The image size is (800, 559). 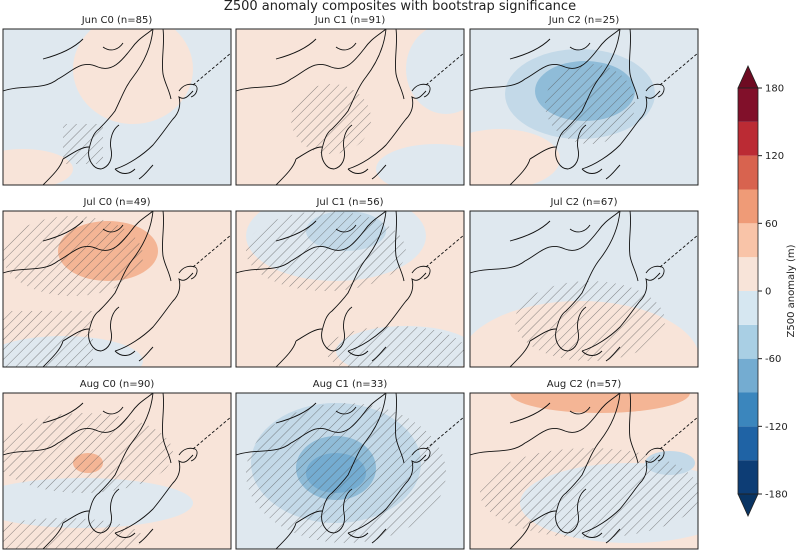 What do you see at coordinates (791, 290) in the screenshot?
I see `colorbar-label: Z500 anomaly (m)` at bounding box center [791, 290].